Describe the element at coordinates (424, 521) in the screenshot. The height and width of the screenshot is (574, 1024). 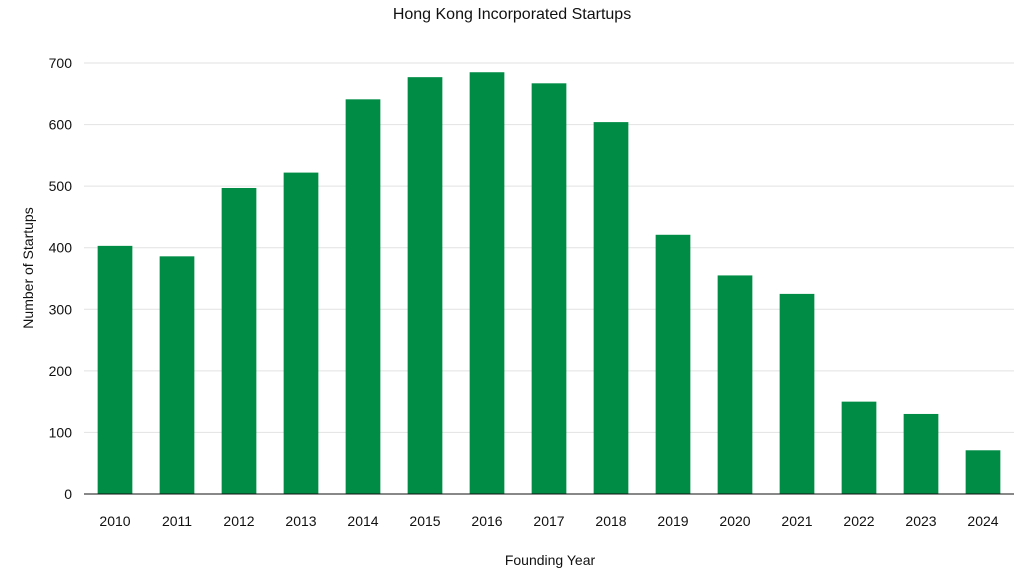
I see `x-tick-label: 2015` at that location.